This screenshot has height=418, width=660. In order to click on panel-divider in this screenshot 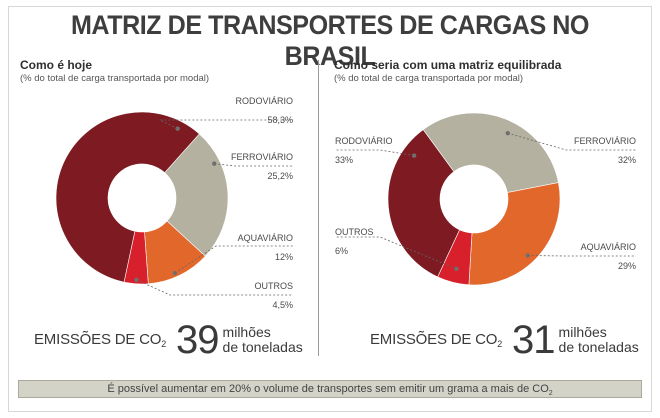, I will do `click(318, 208)`.